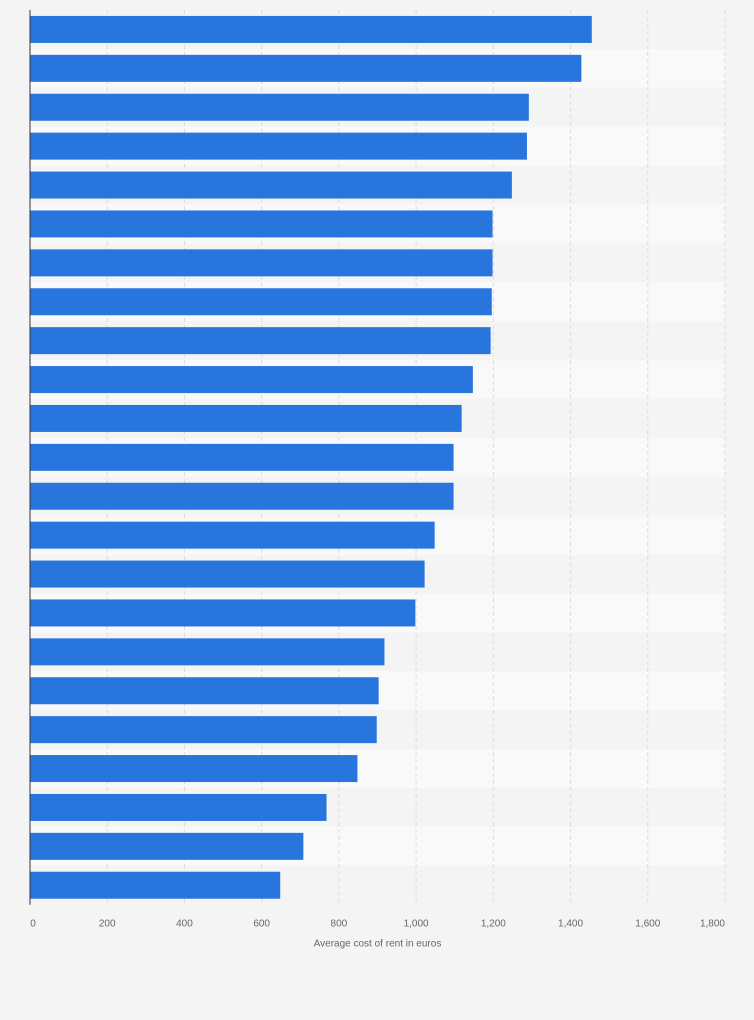  What do you see at coordinates (33, 924) in the screenshot?
I see `x-tick-label: 0` at bounding box center [33, 924].